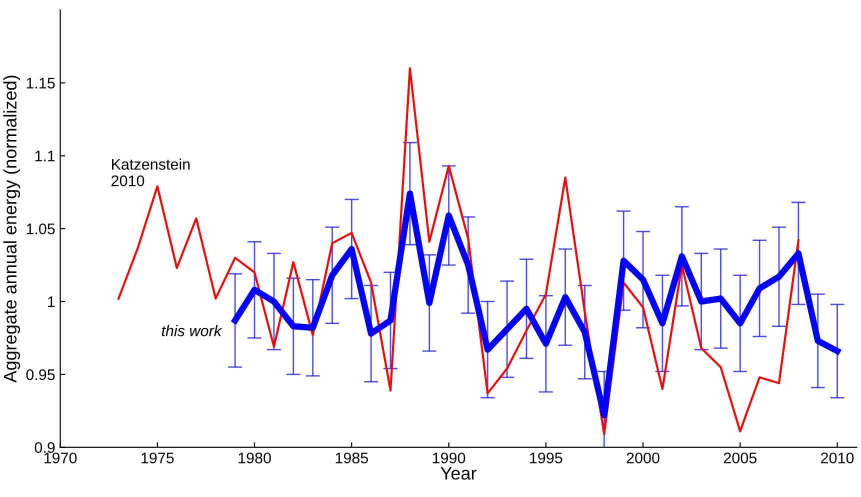  What do you see at coordinates (458, 473) in the screenshot?
I see `x-axis-title: Year` at bounding box center [458, 473].